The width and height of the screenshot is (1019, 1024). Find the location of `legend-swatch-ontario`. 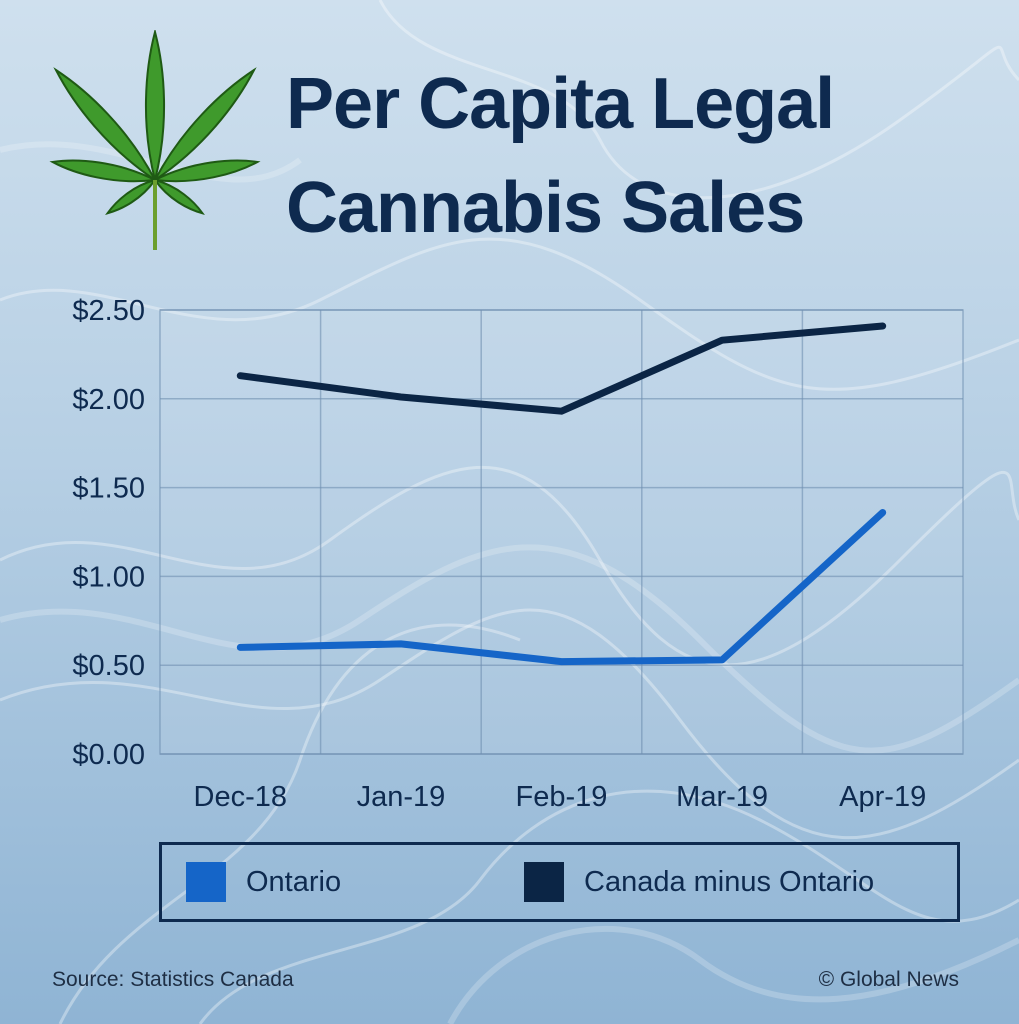

legend-swatch-ontario is located at coordinates (206, 882).